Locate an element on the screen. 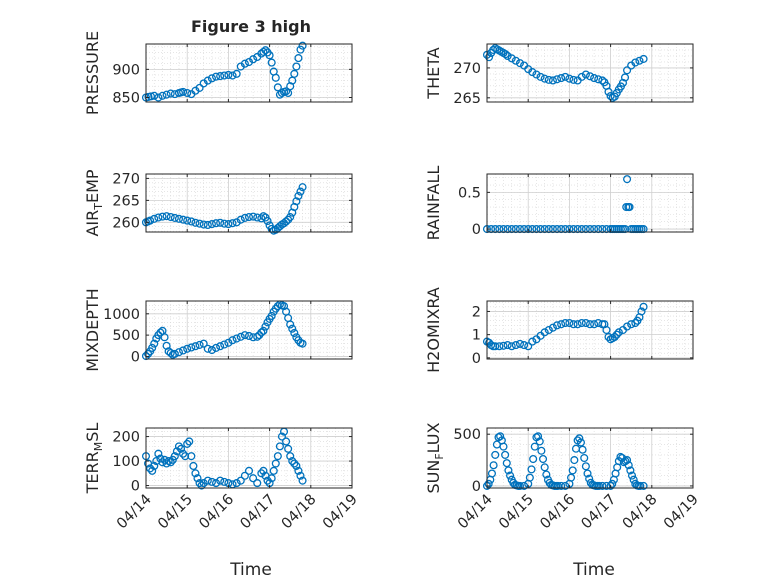 This screenshot has width=778, height=583. y-tick-label: 265 is located at coordinates (126, 201).